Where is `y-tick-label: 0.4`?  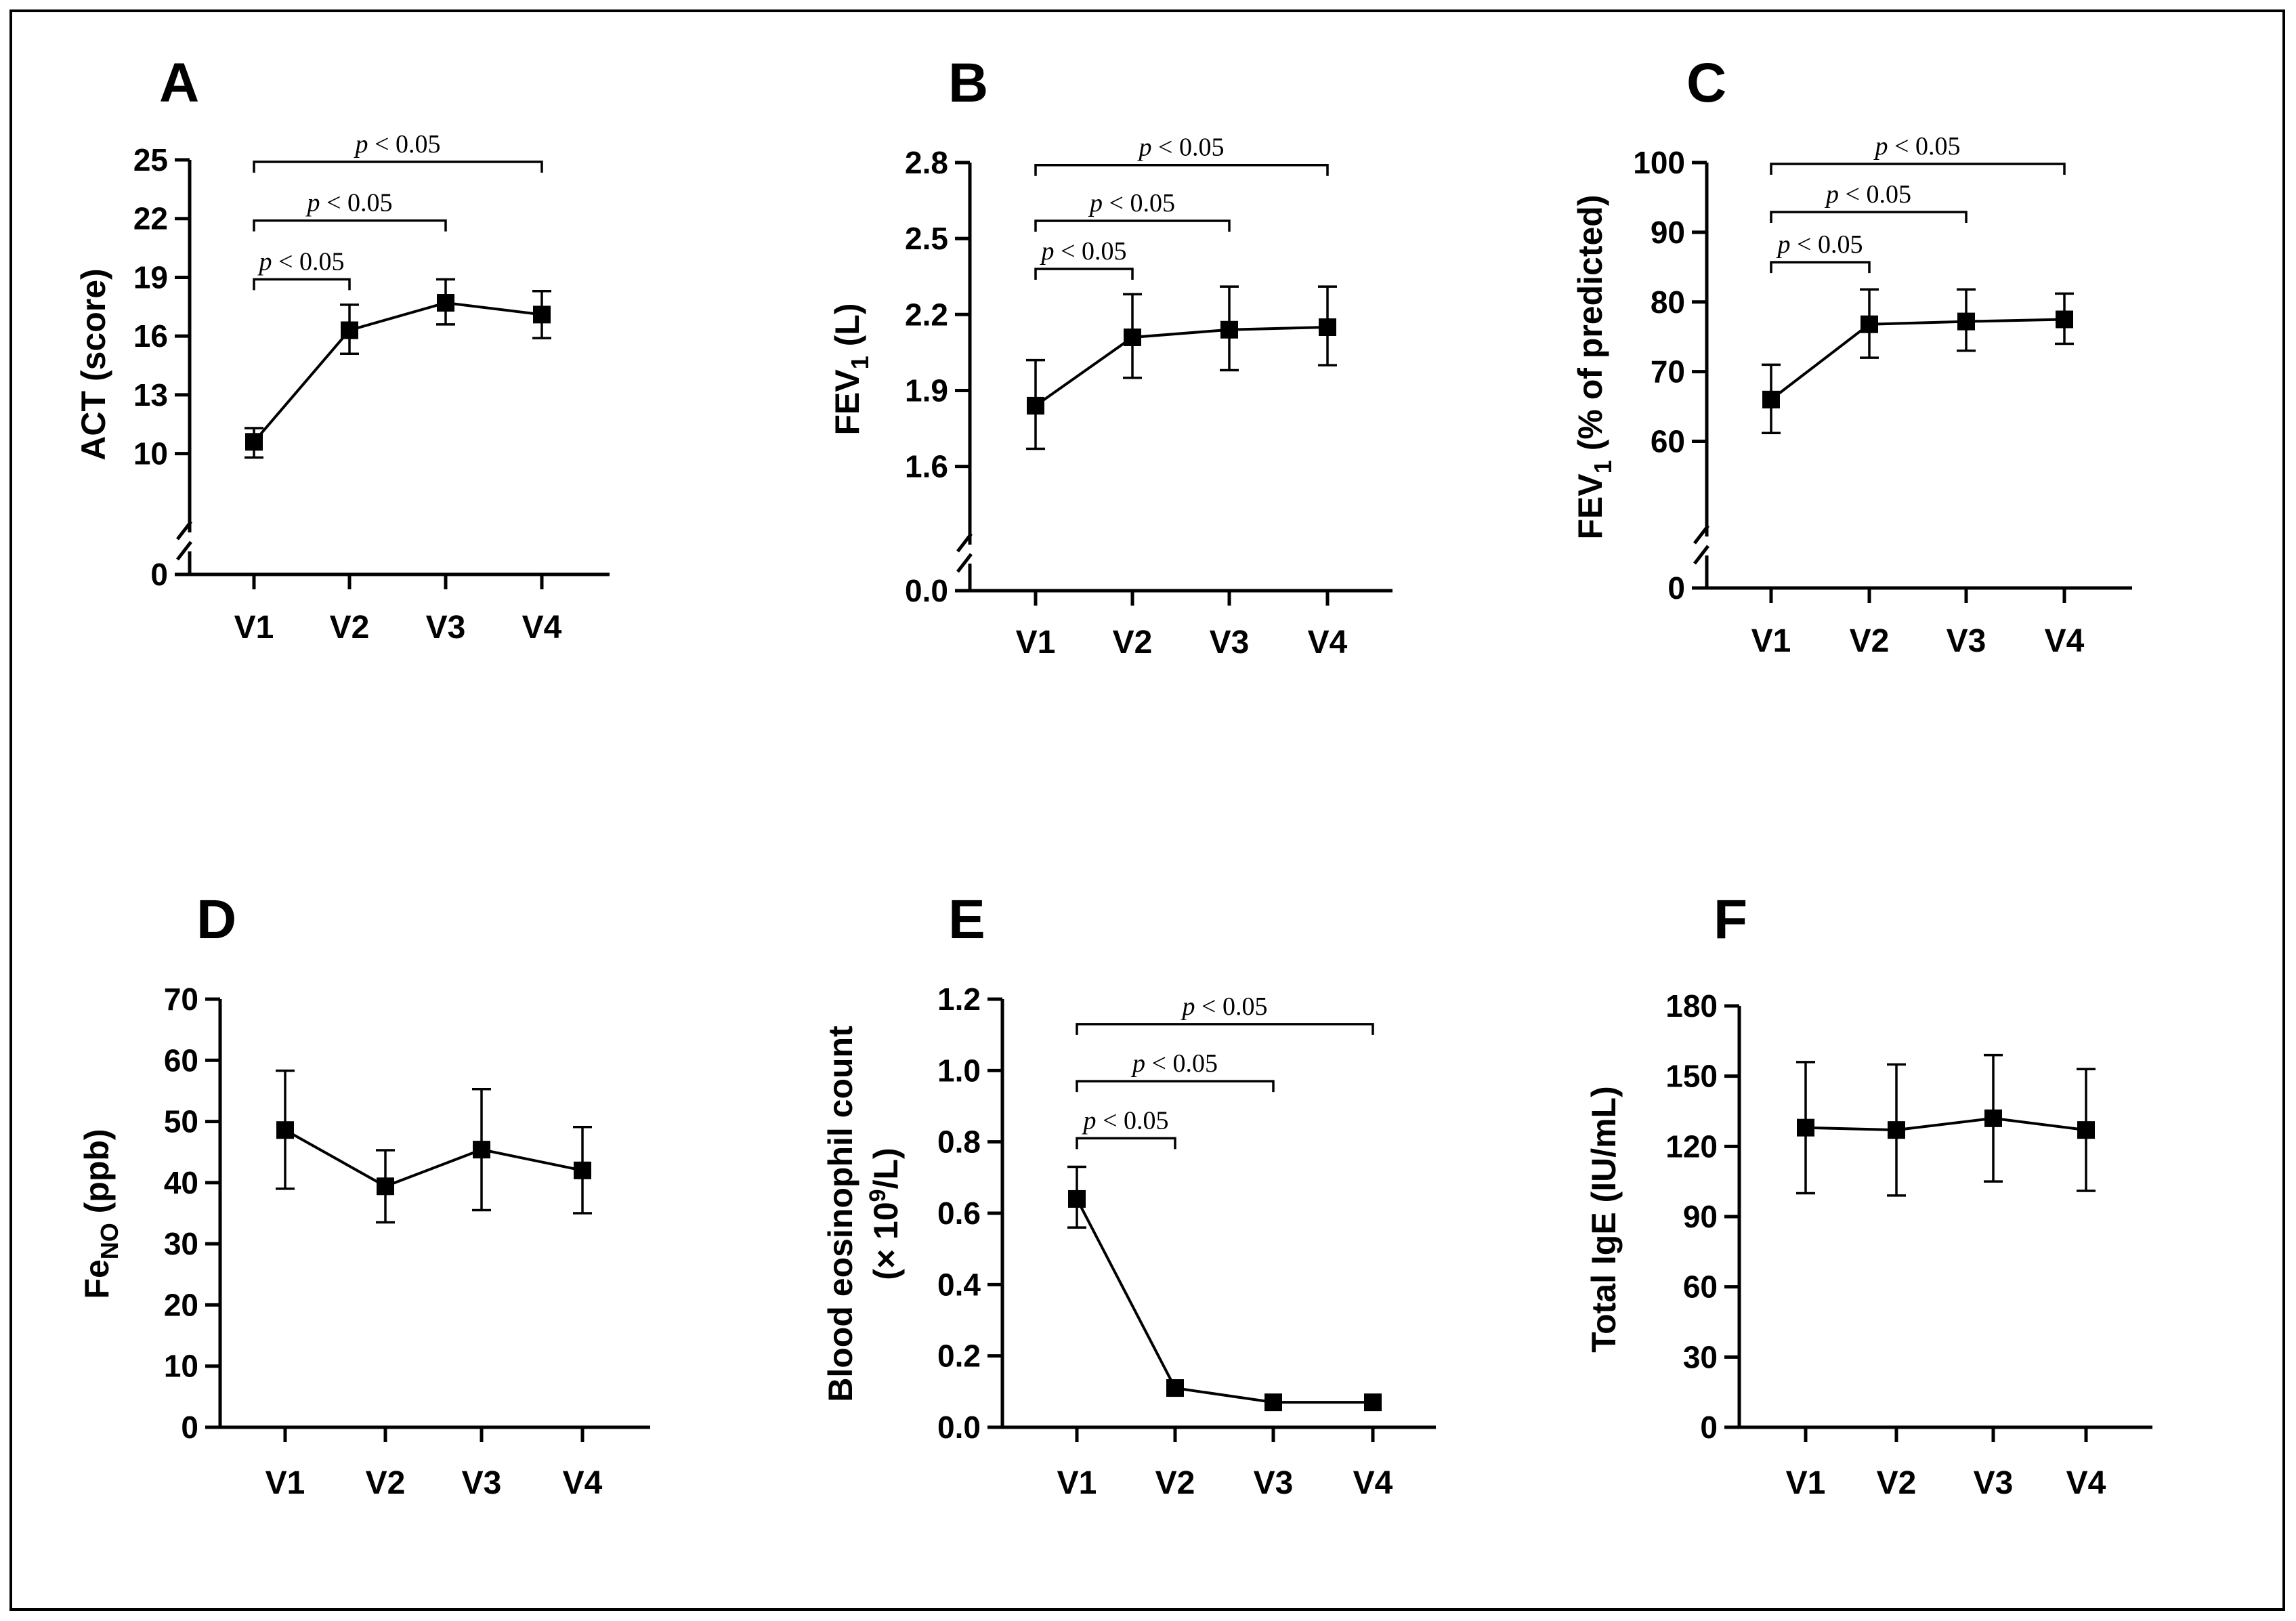 y-tick-label: 0.4 is located at coordinates (959, 1284).